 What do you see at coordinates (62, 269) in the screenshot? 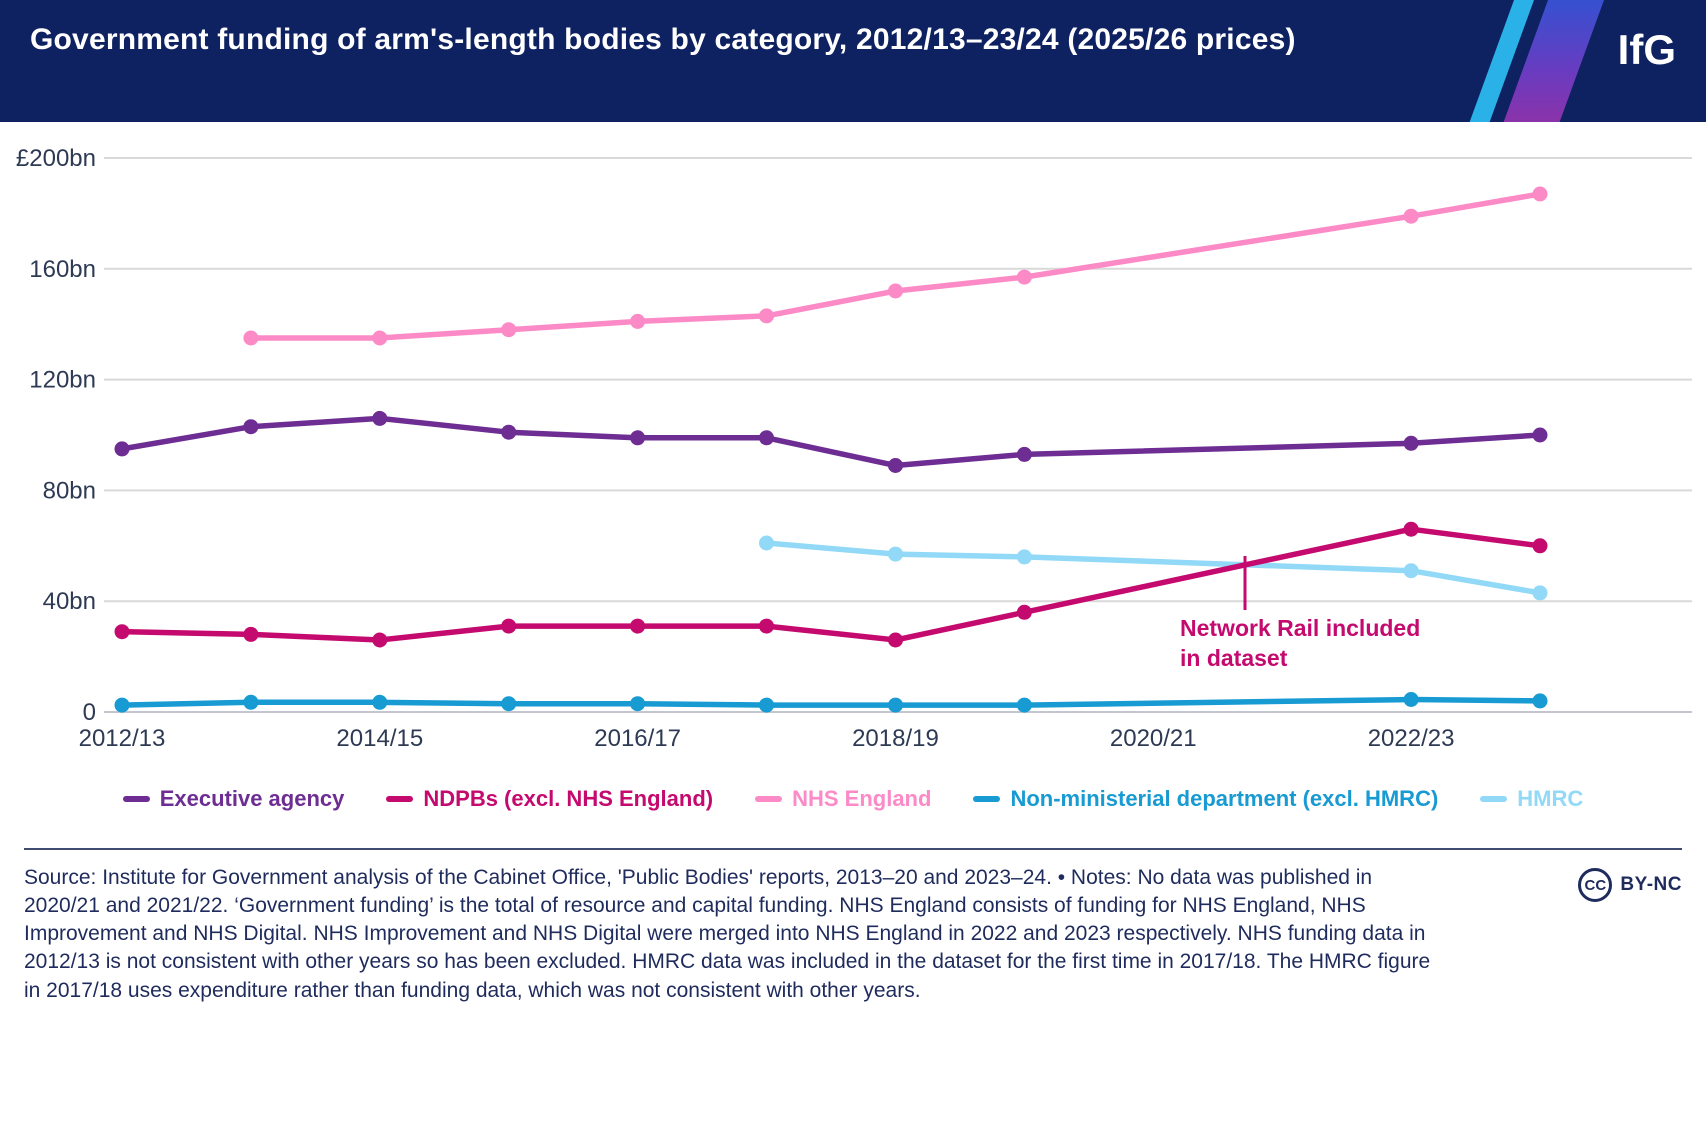
I see `y-axis-label: 160bn` at bounding box center [62, 269].